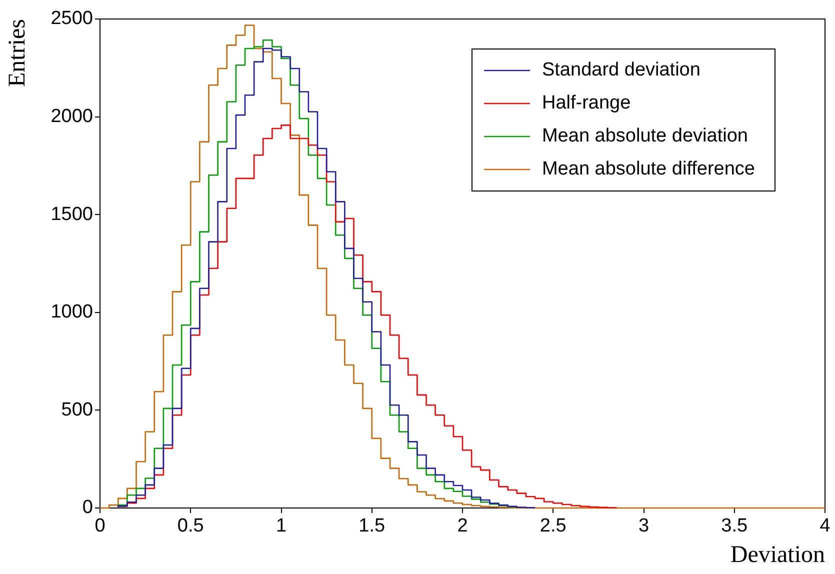 Image resolution: width=835 pixels, height=574 pixels. Describe the element at coordinates (649, 169) in the screenshot. I see `legend-label: Mean absolute difference` at that location.